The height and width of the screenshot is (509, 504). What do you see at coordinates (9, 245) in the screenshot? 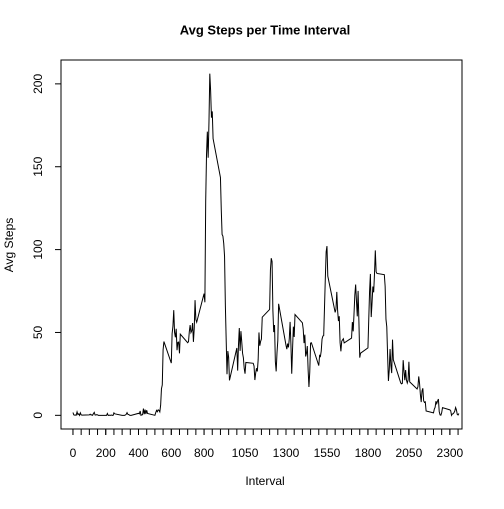
I see `y-axis-label: Avg Steps` at bounding box center [9, 245].